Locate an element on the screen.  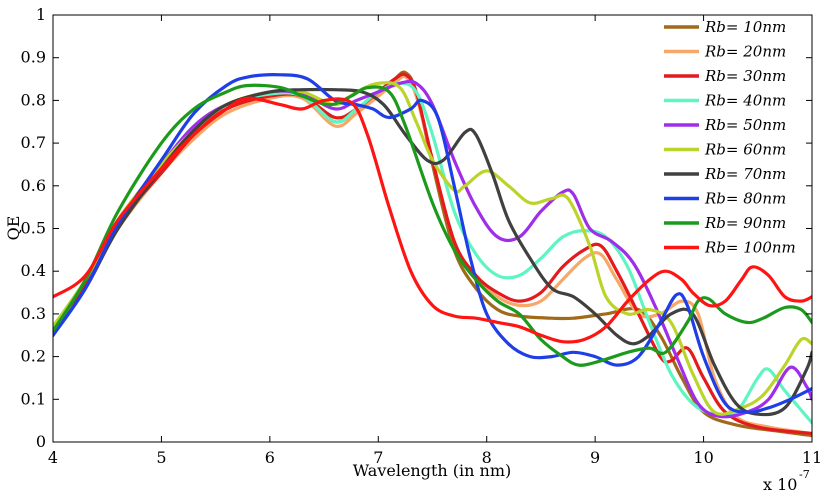
y-tick-label: 0.2 is located at coordinates (33, 356).